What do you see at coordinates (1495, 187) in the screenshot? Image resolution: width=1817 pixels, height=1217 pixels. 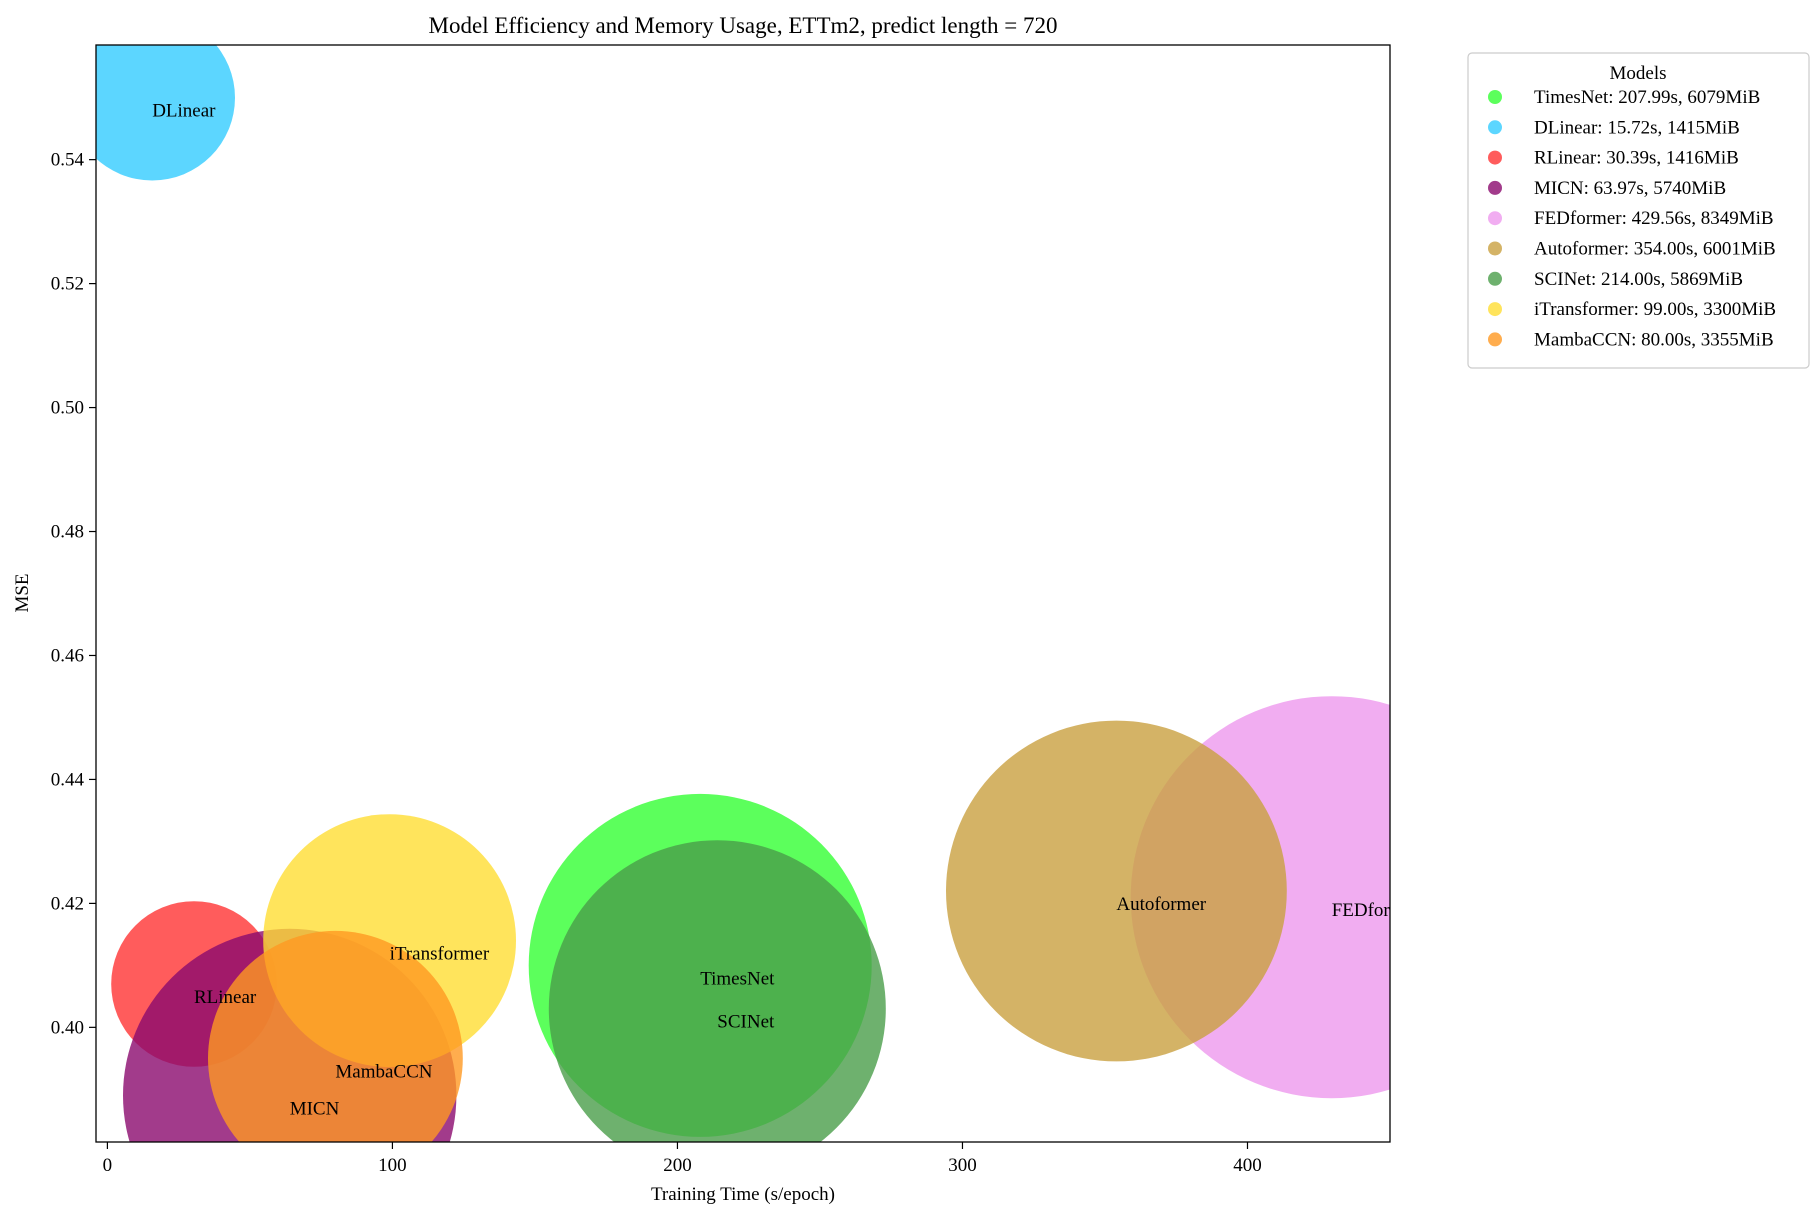 I see `legend-marker-micn` at bounding box center [1495, 187].